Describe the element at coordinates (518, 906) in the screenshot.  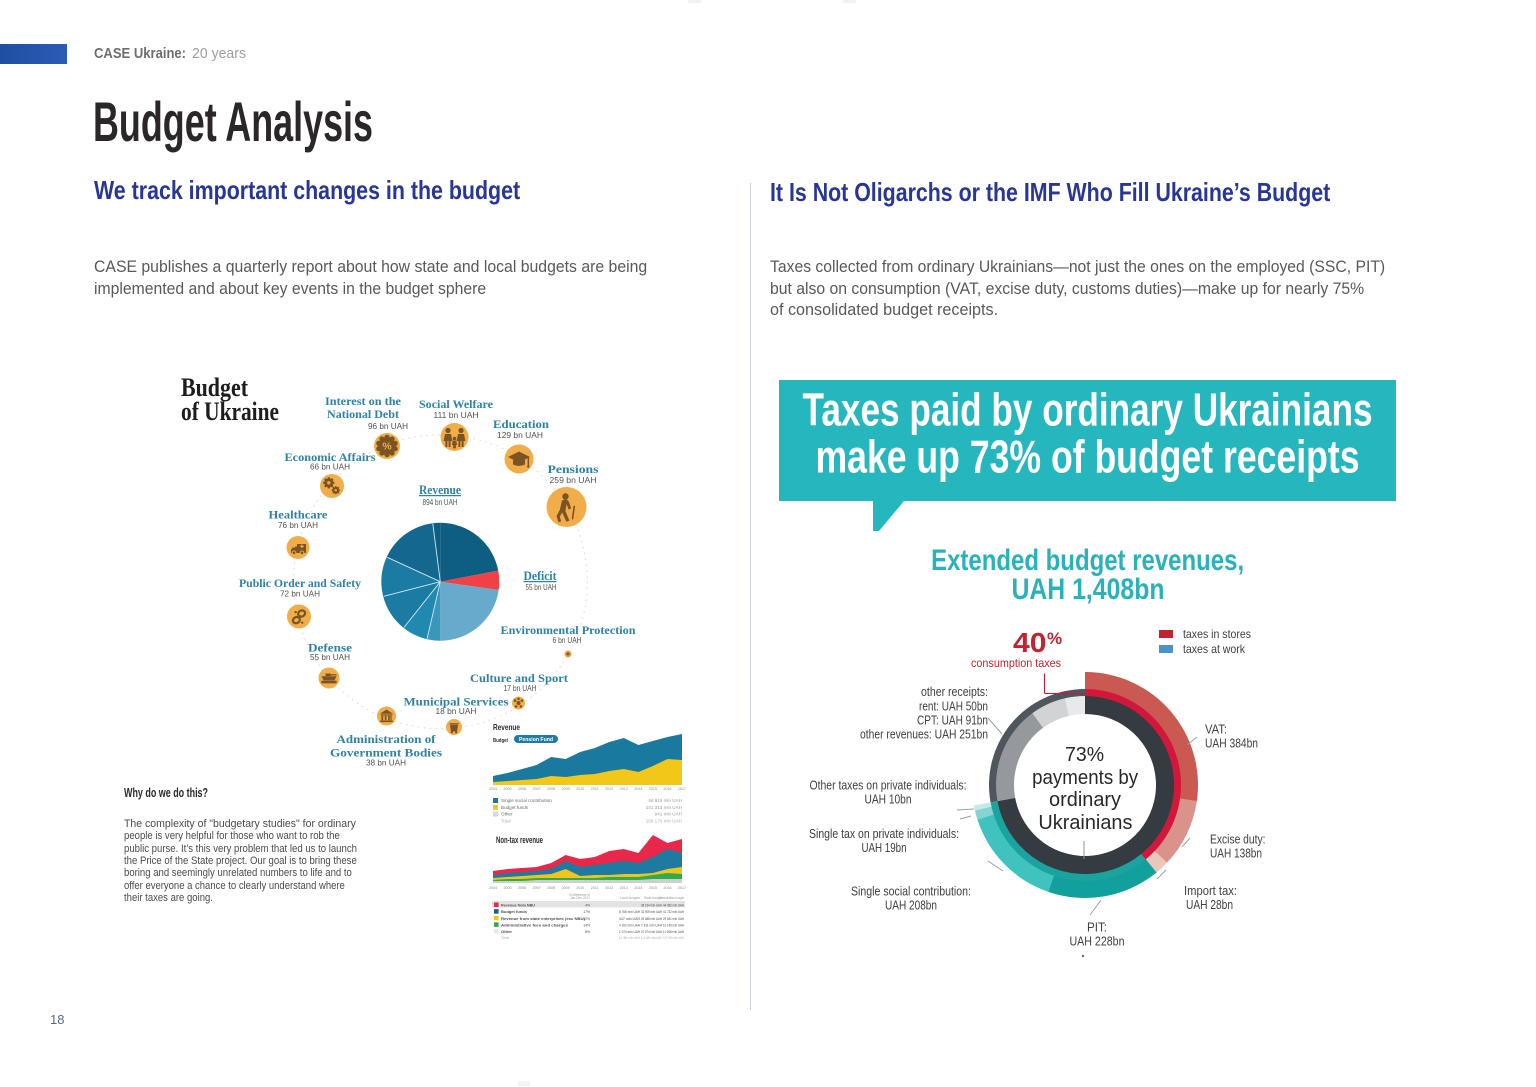
I see `svg-text: Revenue from NBU` at that location.